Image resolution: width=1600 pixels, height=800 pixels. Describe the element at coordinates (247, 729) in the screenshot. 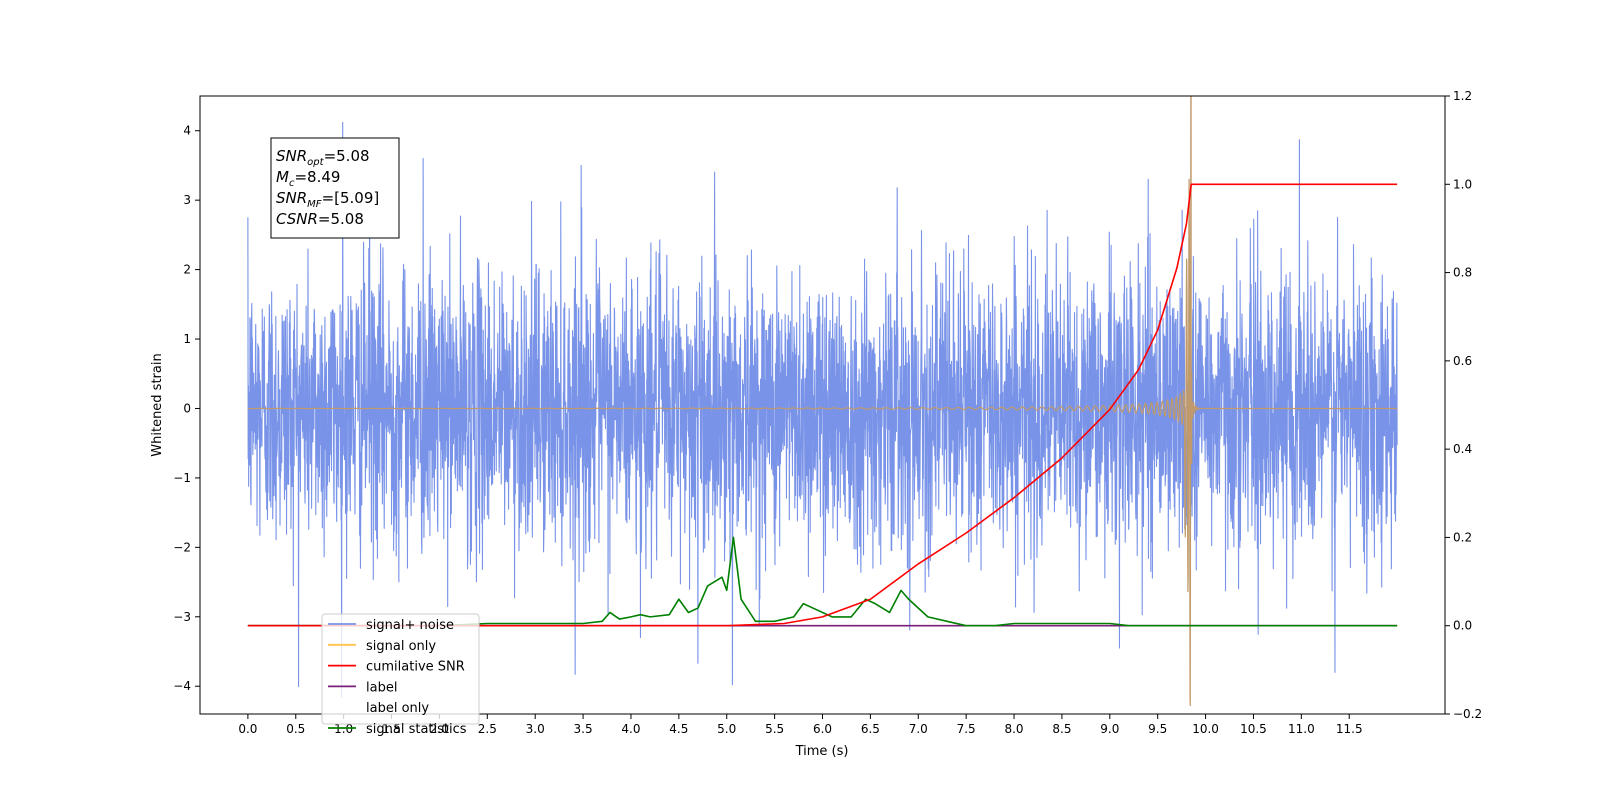

I see `x-tick-label: 0.0` at that location.